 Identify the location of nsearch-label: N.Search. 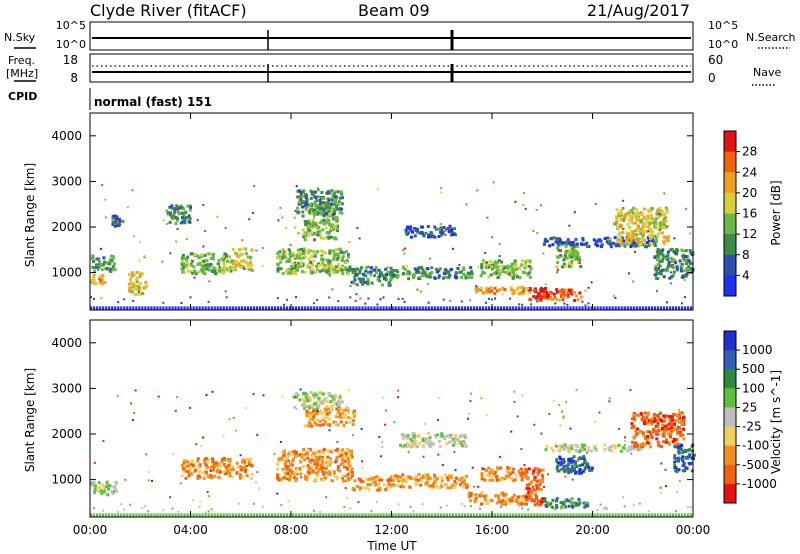
(771, 37).